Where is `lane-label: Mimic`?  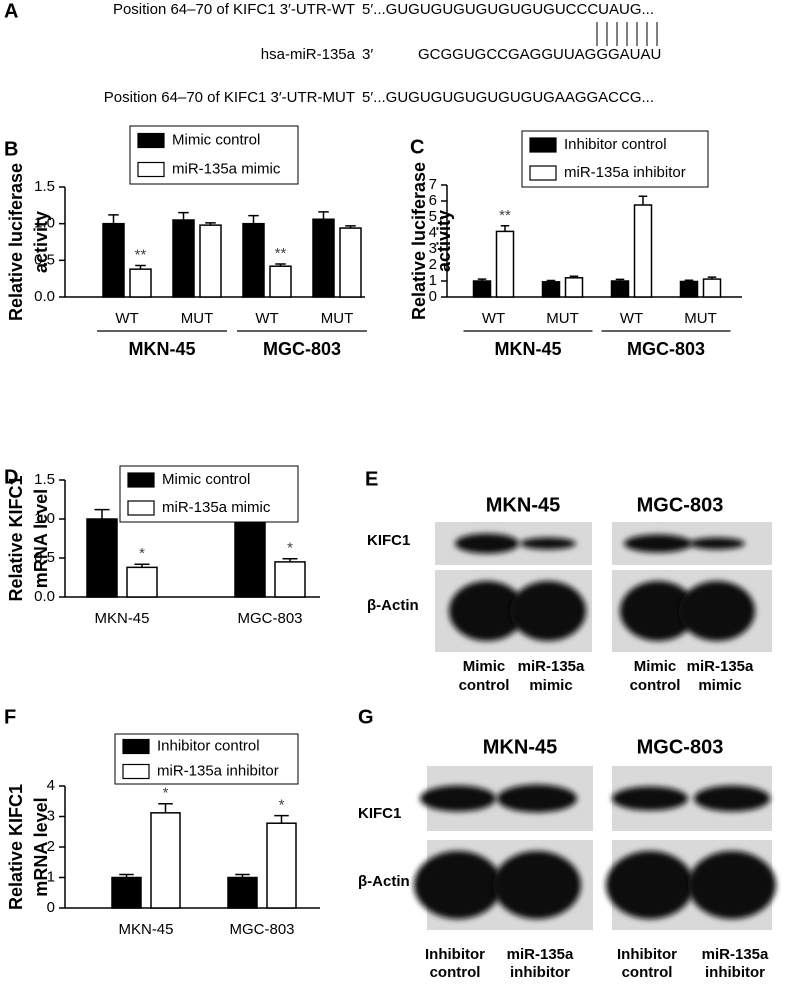 lane-label: Mimic is located at coordinates (655, 666).